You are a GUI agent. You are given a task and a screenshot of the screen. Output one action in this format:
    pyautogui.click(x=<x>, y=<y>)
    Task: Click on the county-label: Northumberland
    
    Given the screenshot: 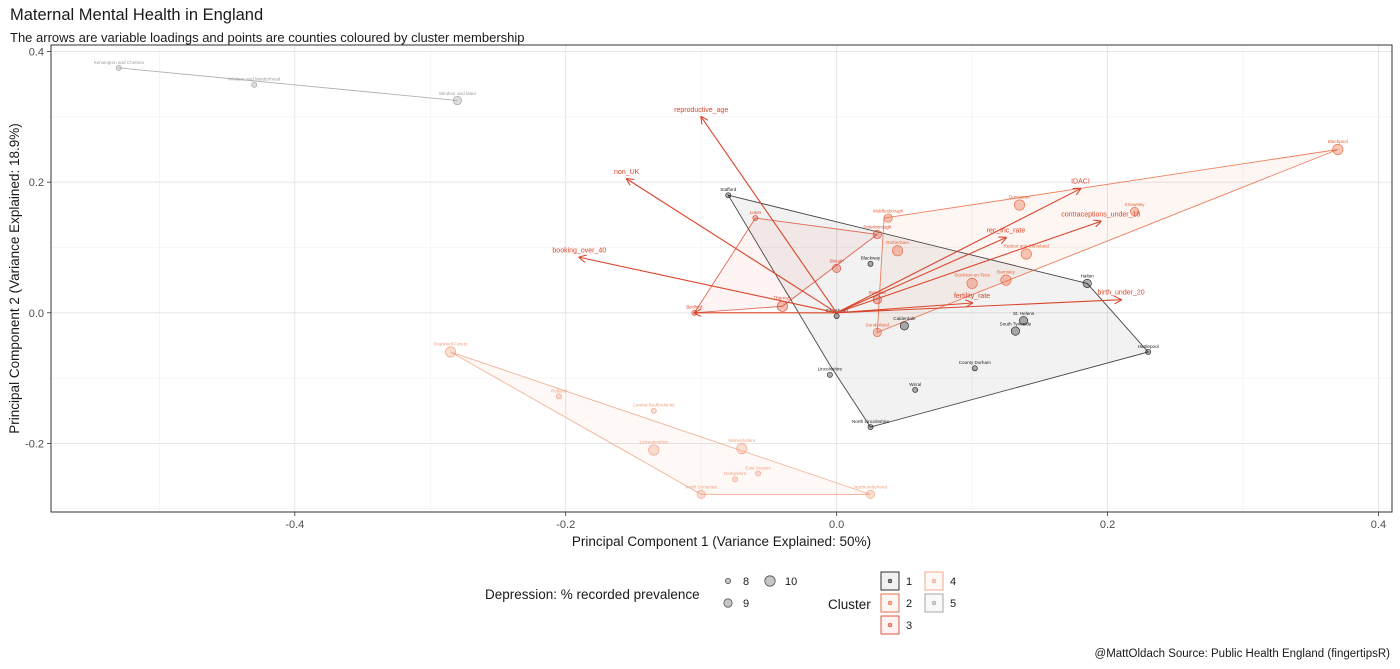 What is the action you would take?
    pyautogui.click(x=870, y=487)
    